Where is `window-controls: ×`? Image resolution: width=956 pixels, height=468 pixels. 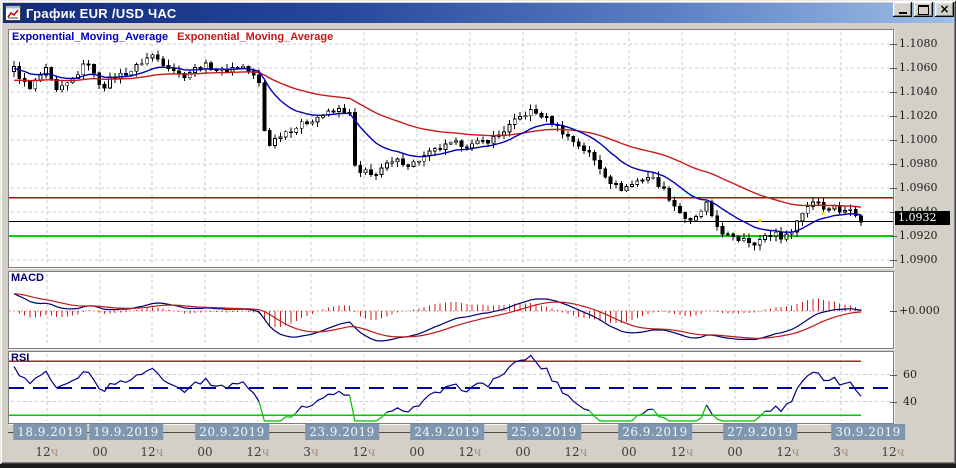 window-controls: × is located at coordinates (923, 9).